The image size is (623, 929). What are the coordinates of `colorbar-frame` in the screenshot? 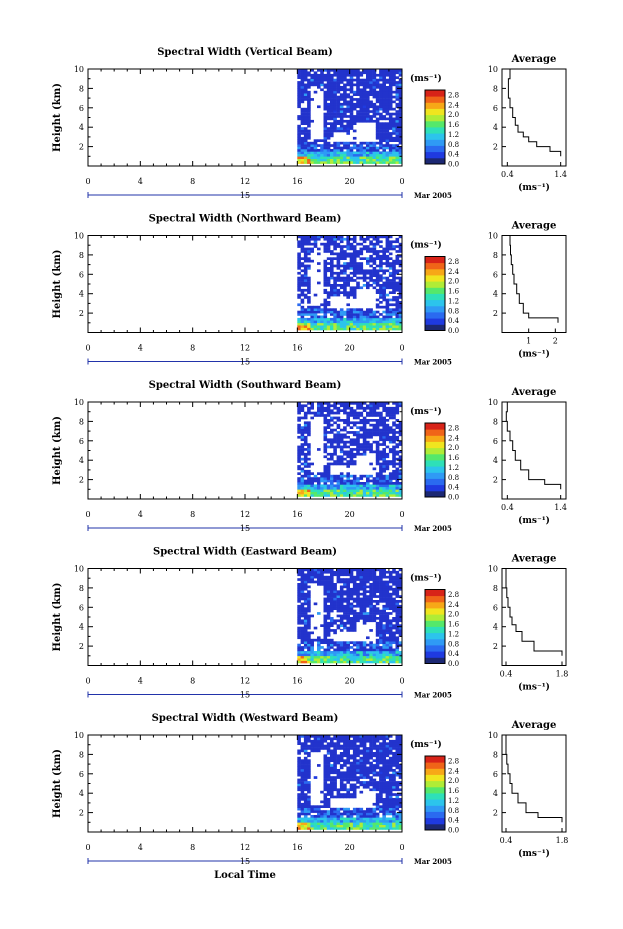 It's located at (435, 460).